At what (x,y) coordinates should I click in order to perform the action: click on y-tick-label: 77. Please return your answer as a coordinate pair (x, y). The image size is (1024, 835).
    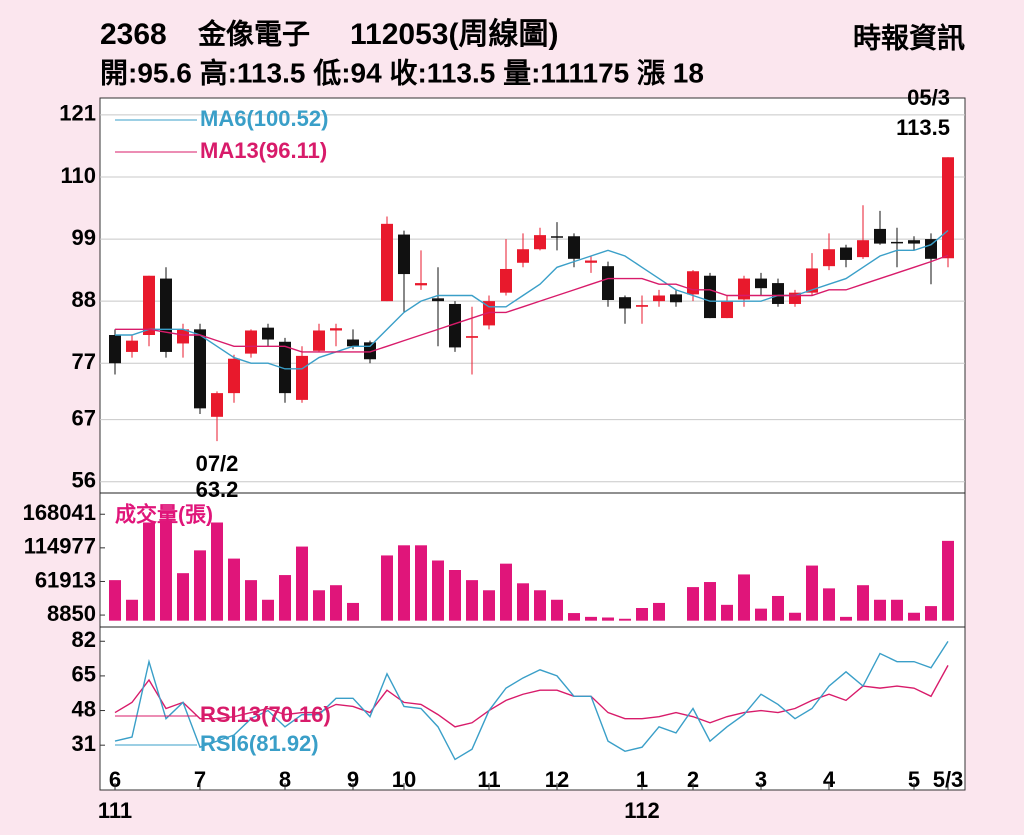
    Looking at the image, I should click on (84, 361).